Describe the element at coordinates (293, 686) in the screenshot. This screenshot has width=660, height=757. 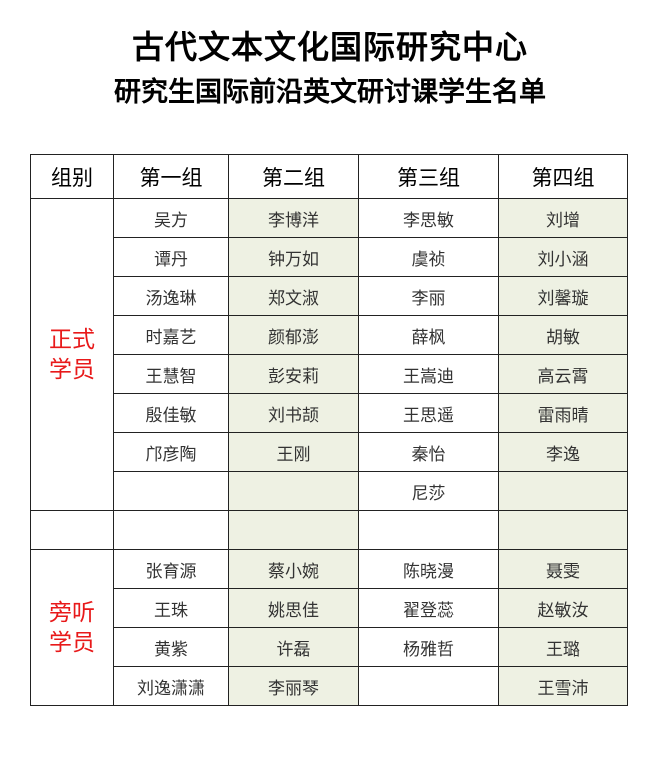
I see `student-name-cell: 李丽琴` at that location.